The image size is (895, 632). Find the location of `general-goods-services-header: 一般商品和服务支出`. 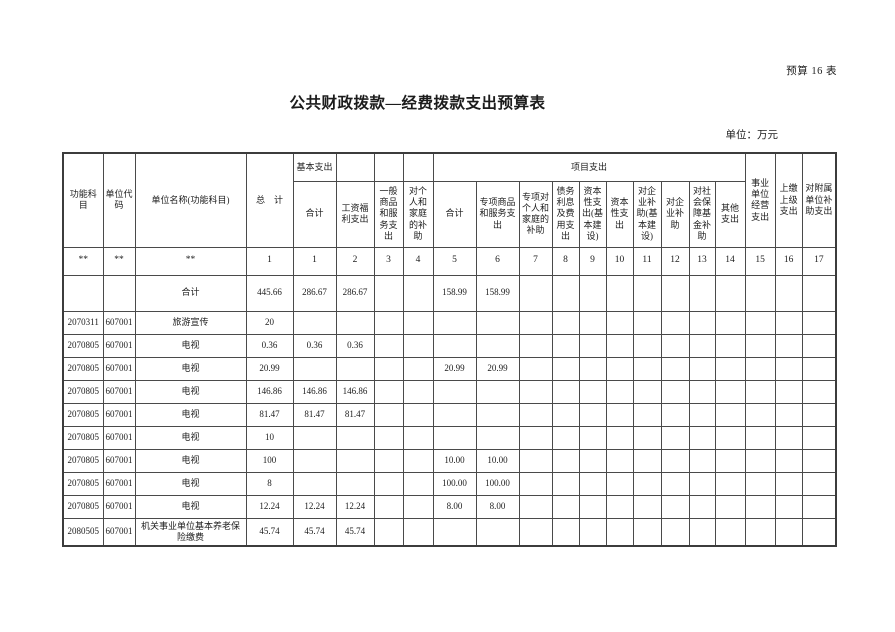

general-goods-services-header: 一般商品和服务支出 is located at coordinates (388, 214).